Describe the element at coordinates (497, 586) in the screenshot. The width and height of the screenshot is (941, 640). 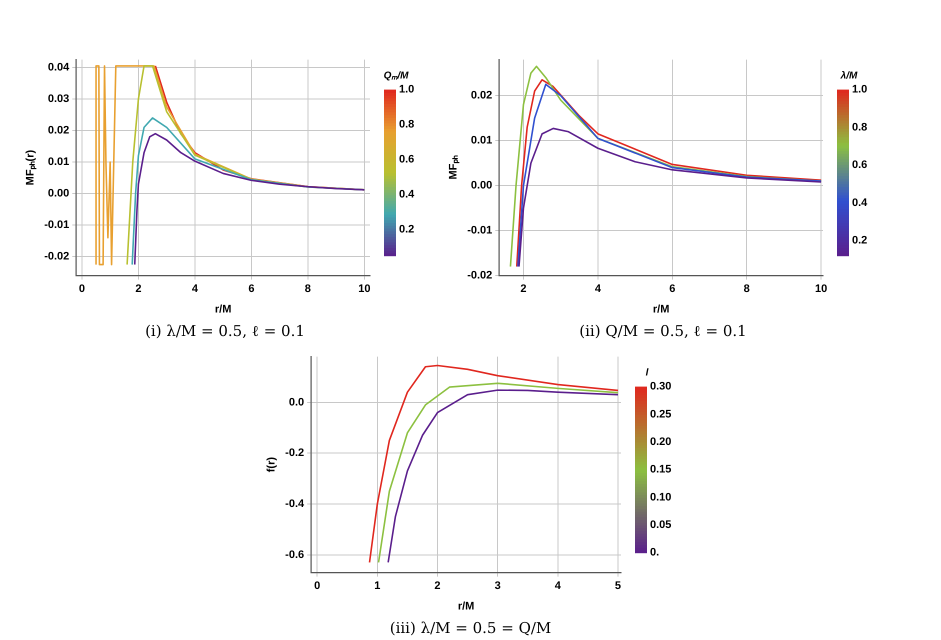
I see `x-tick-label: 3` at that location.